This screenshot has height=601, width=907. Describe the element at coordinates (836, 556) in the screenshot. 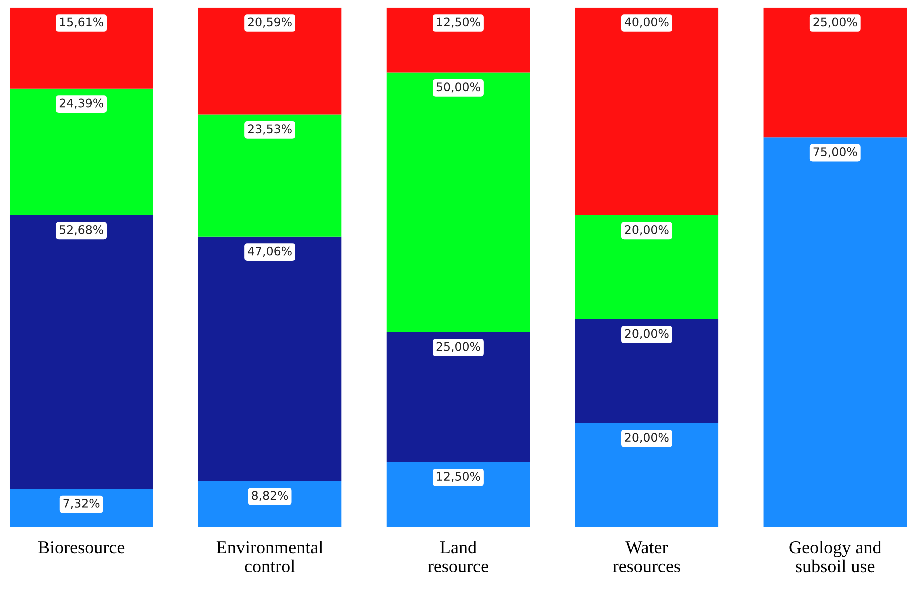

I see `x-tick-label: Geology and subsoil use` at that location.